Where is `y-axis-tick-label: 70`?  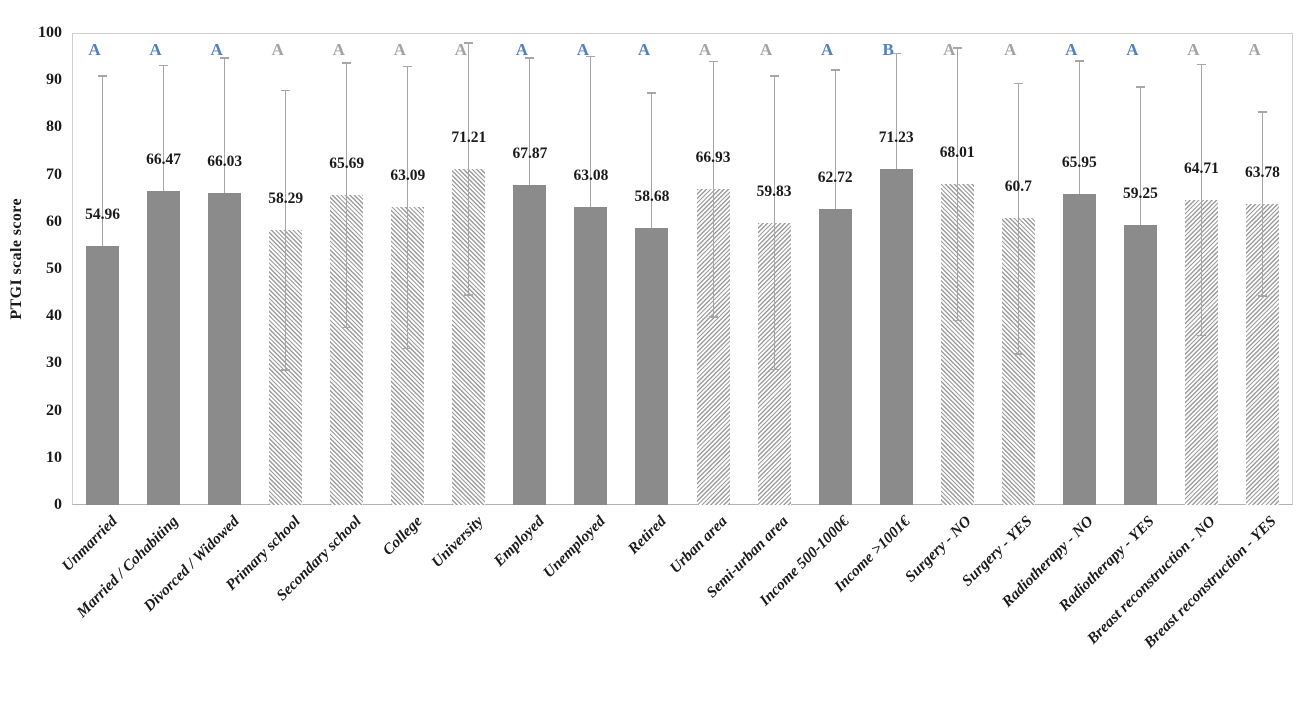 y-axis-tick-label: 70 is located at coordinates (54, 174).